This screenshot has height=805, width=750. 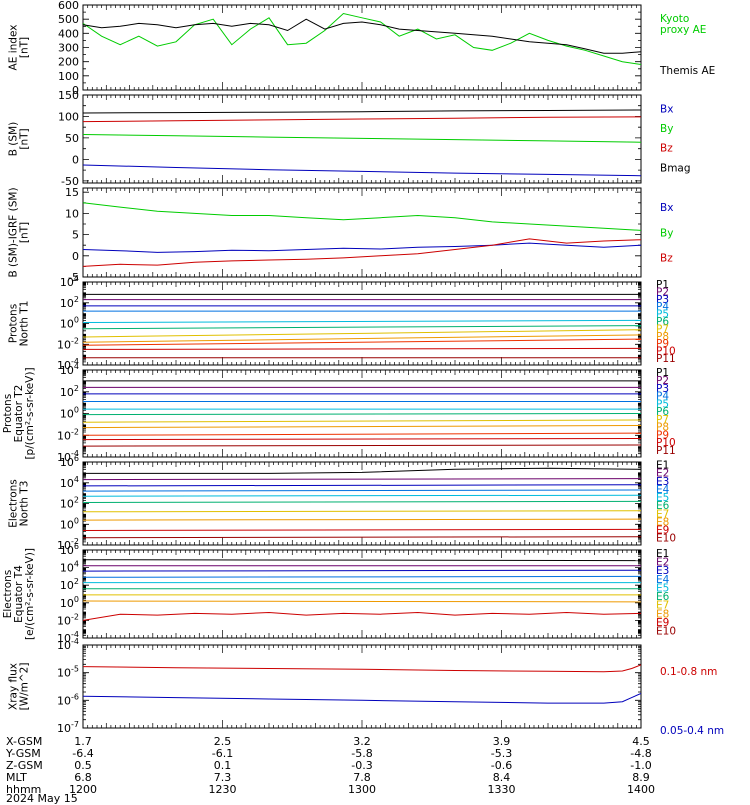 I want to click on y-tick-label: 200, so click(x=68, y=62).